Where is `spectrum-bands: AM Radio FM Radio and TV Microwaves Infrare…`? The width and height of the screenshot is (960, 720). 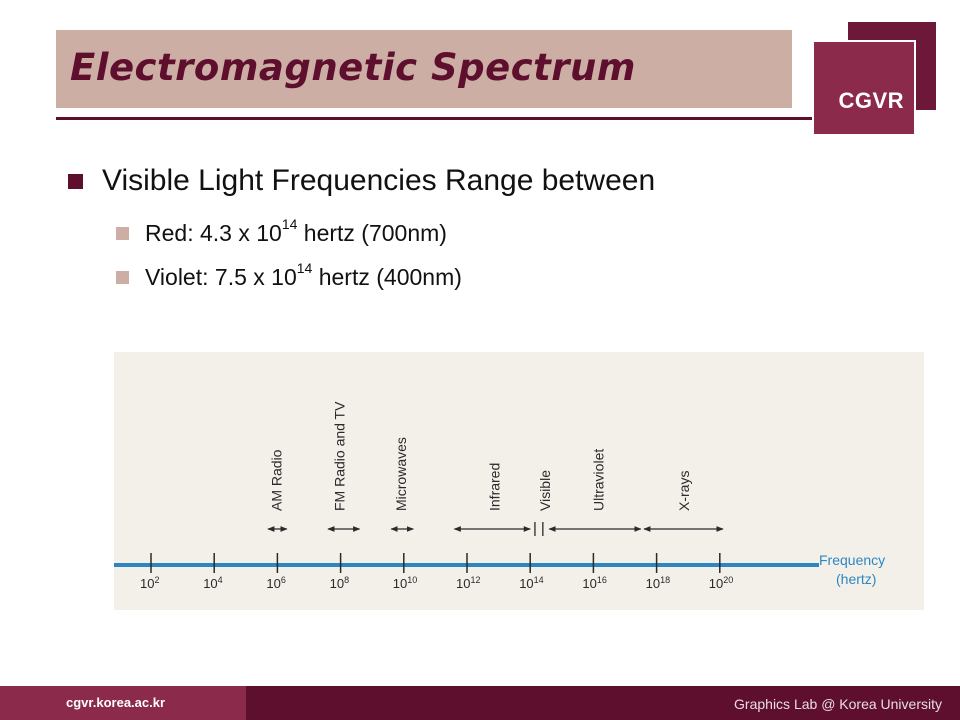 spectrum-bands: AM Radio FM Radio and TV Microwaves Infrare… is located at coordinates (495, 468).